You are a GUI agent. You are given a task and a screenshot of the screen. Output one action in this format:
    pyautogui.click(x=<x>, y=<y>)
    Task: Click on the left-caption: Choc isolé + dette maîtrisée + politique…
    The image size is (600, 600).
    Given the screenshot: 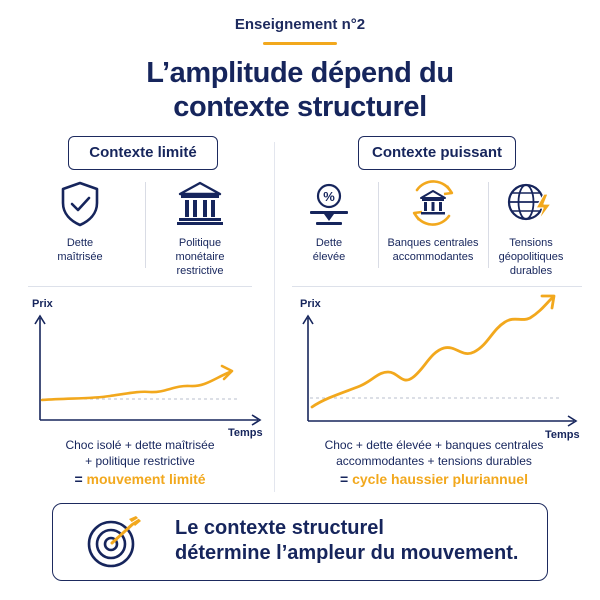 What is the action you would take?
    pyautogui.click(x=140, y=453)
    